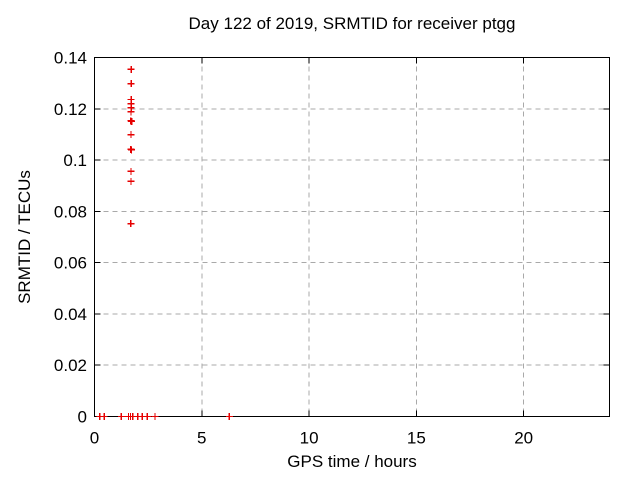 This screenshot has height=480, width=640. I want to click on y-tick-label: 0.02, so click(70, 365).